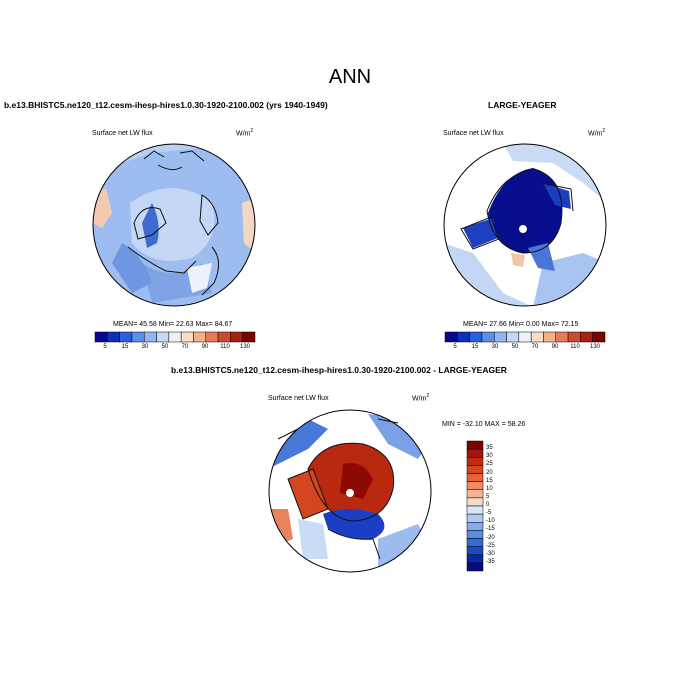 Image resolution: width=700 pixels, height=700 pixels. Describe the element at coordinates (522, 105) in the screenshot. I see `panel2-title: LARGE-YEAGER` at that location.